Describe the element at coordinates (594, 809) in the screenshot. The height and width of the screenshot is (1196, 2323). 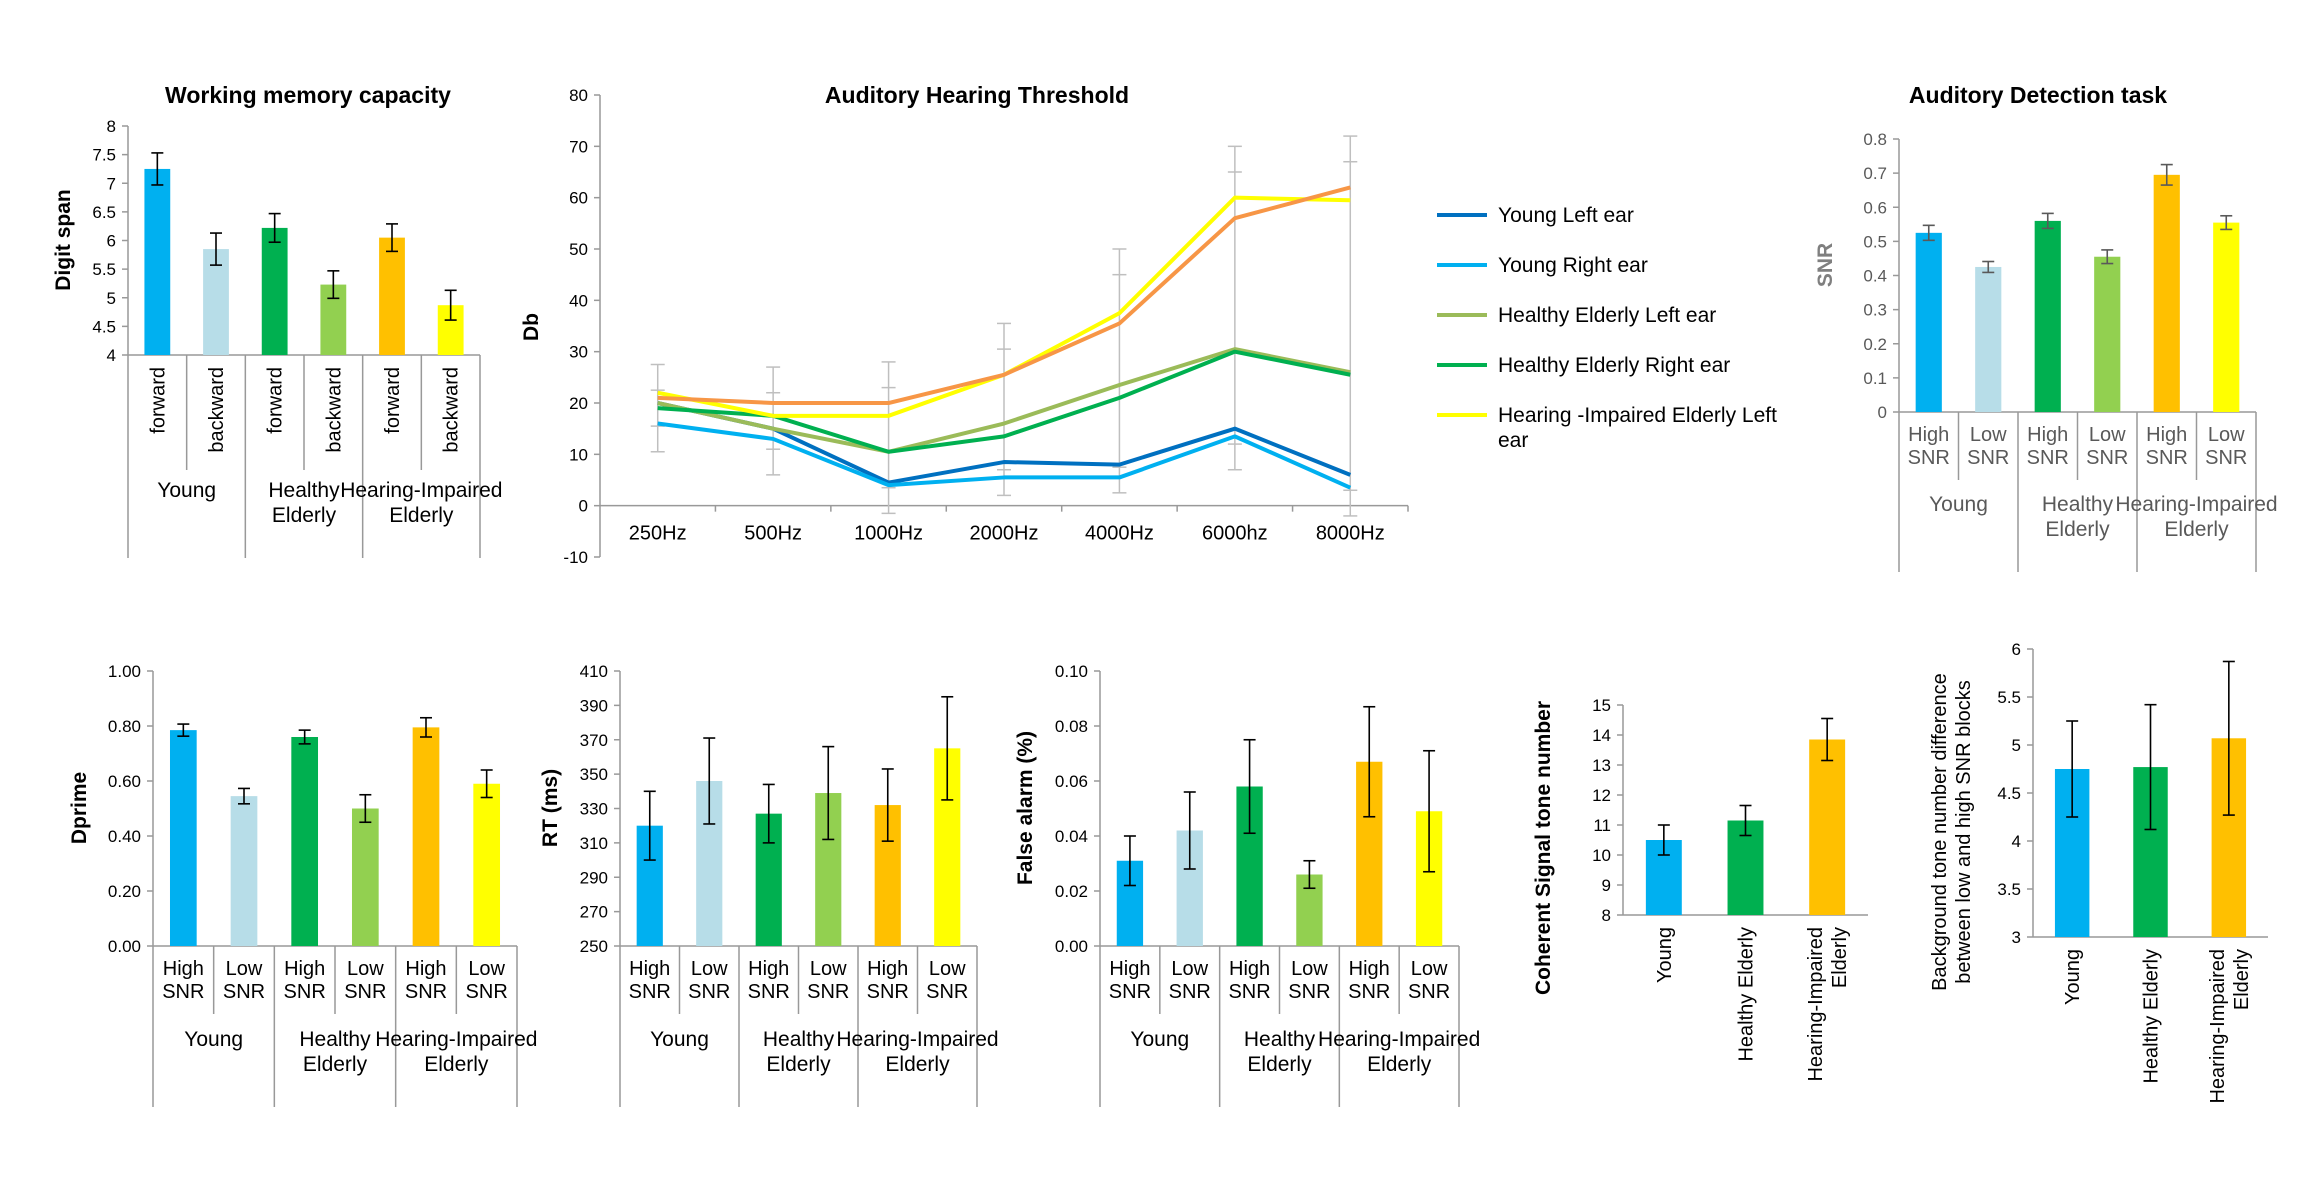
I see `rt-y-tick-label: 330` at that location.